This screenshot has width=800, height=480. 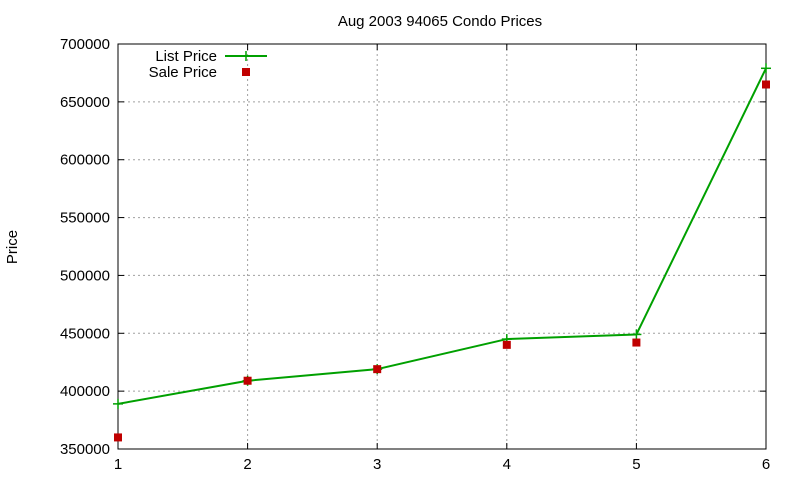 I want to click on x-tick-label: 6, so click(x=766, y=464).